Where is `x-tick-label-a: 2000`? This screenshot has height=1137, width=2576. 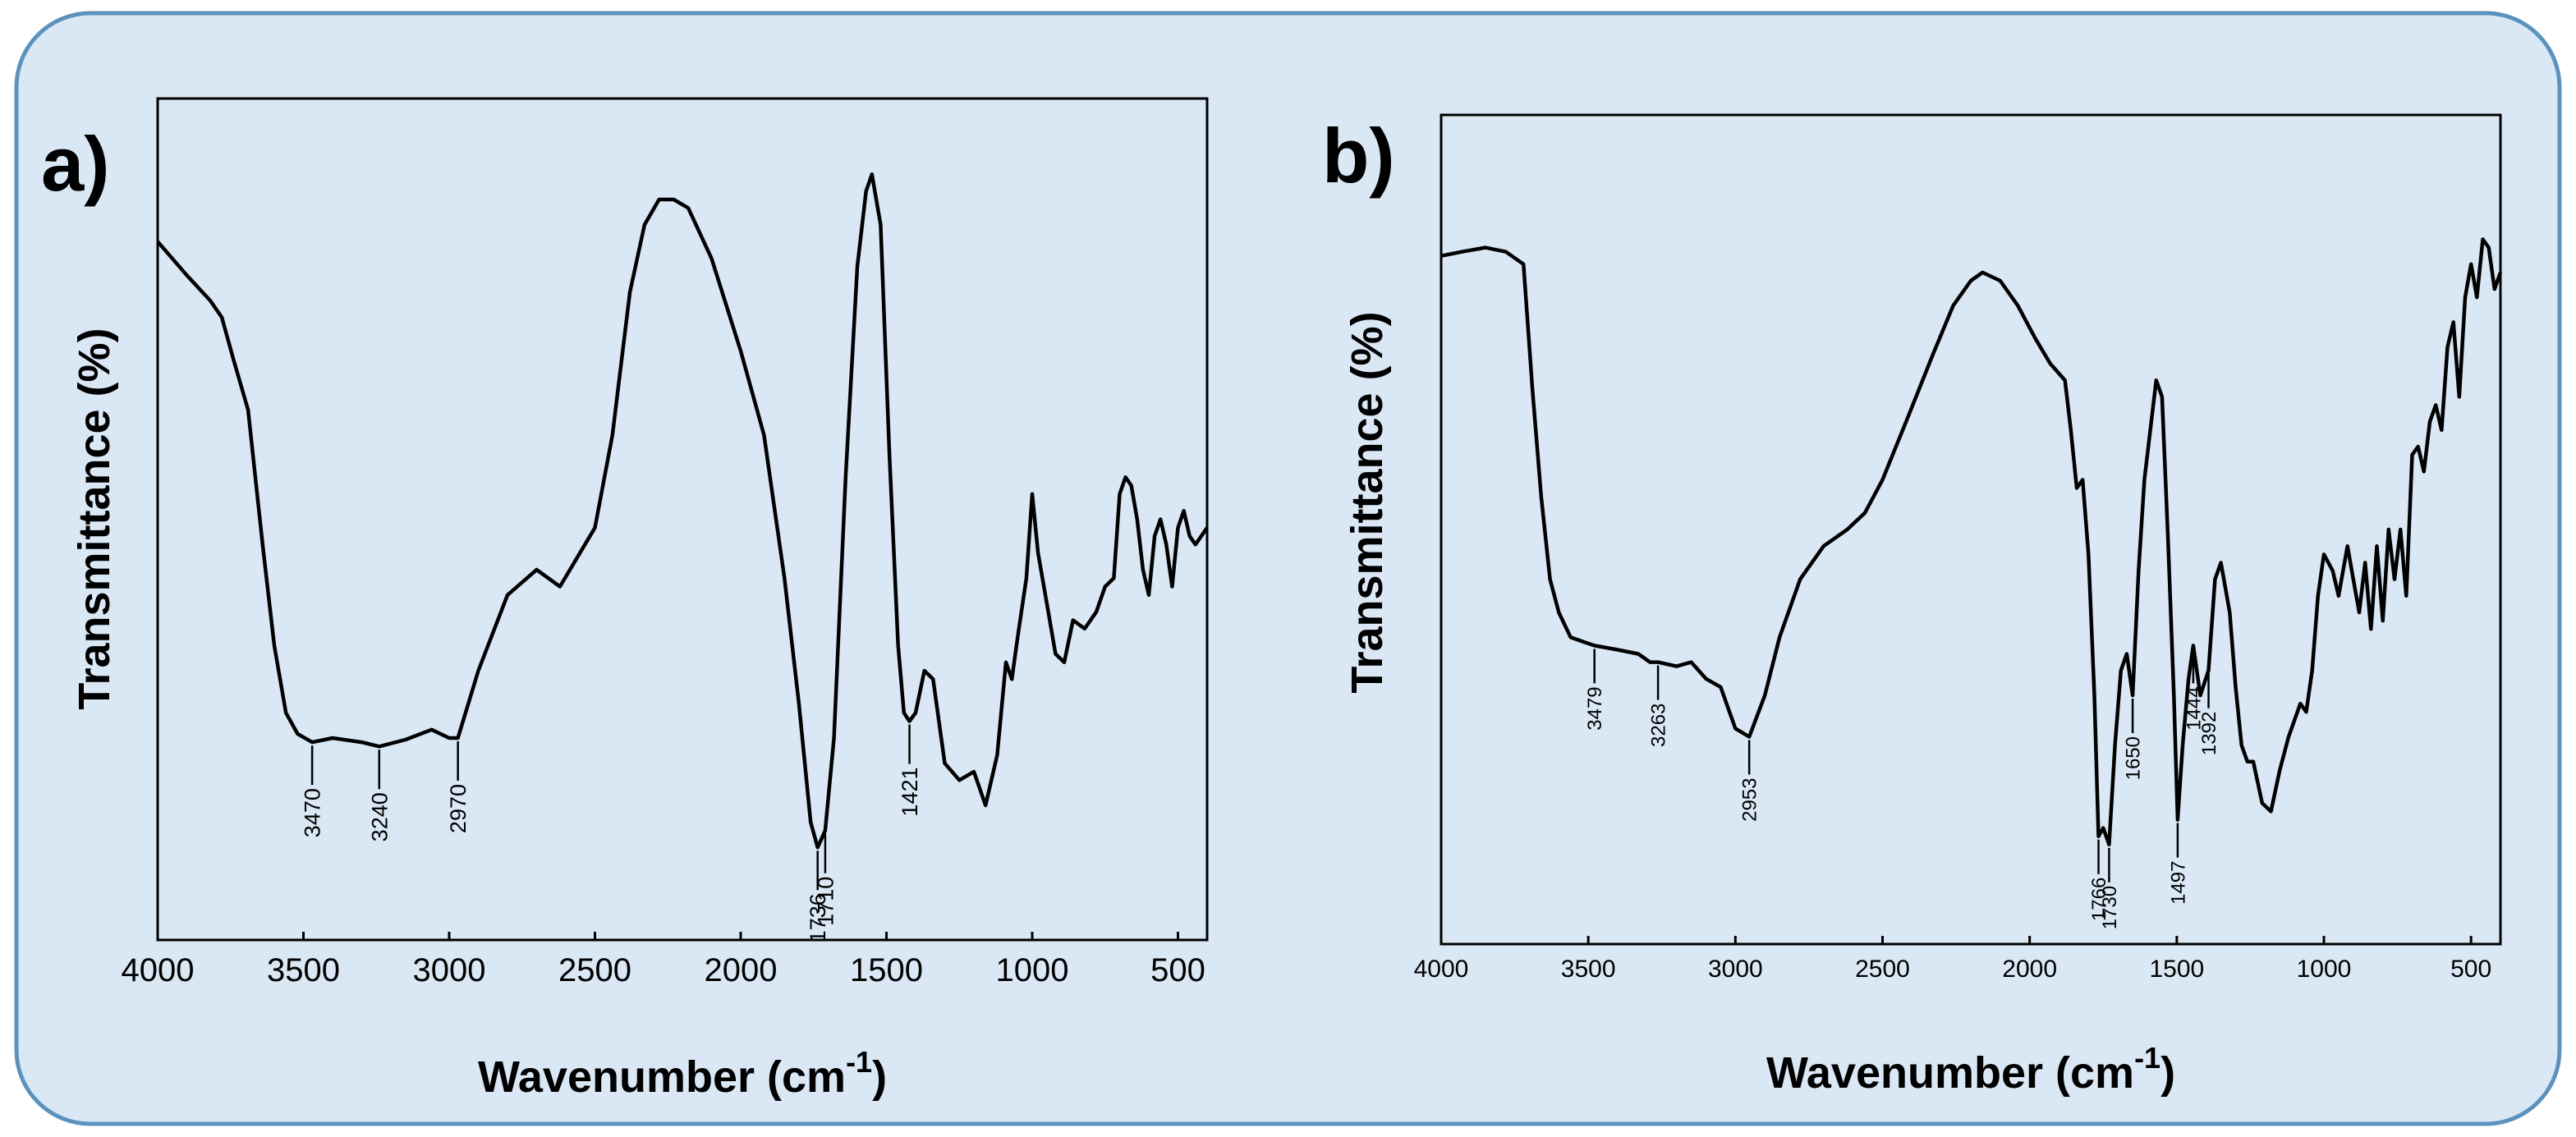
x-tick-label-a: 2000 is located at coordinates (741, 970).